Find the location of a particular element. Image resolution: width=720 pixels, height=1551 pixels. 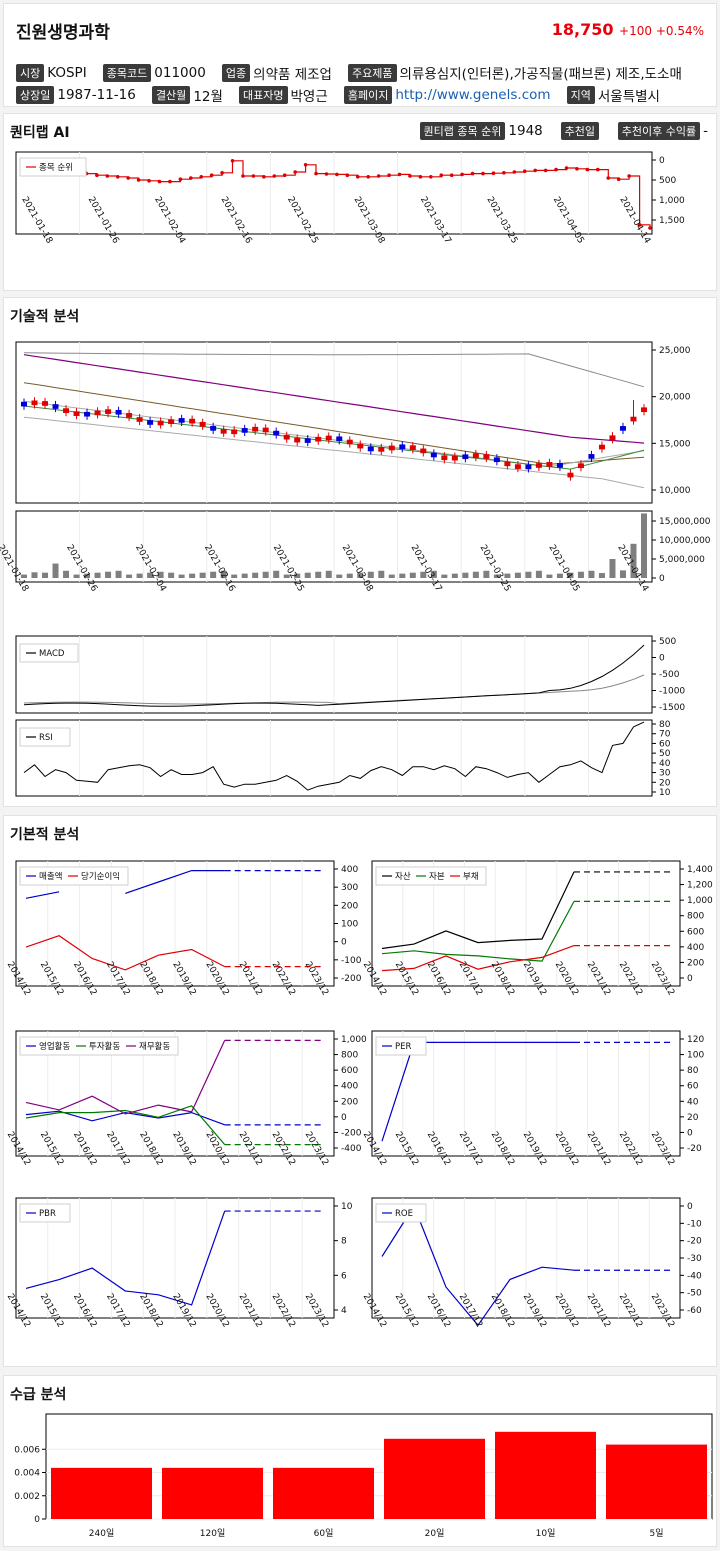

macd-legend is located at coordinates (49, 653).